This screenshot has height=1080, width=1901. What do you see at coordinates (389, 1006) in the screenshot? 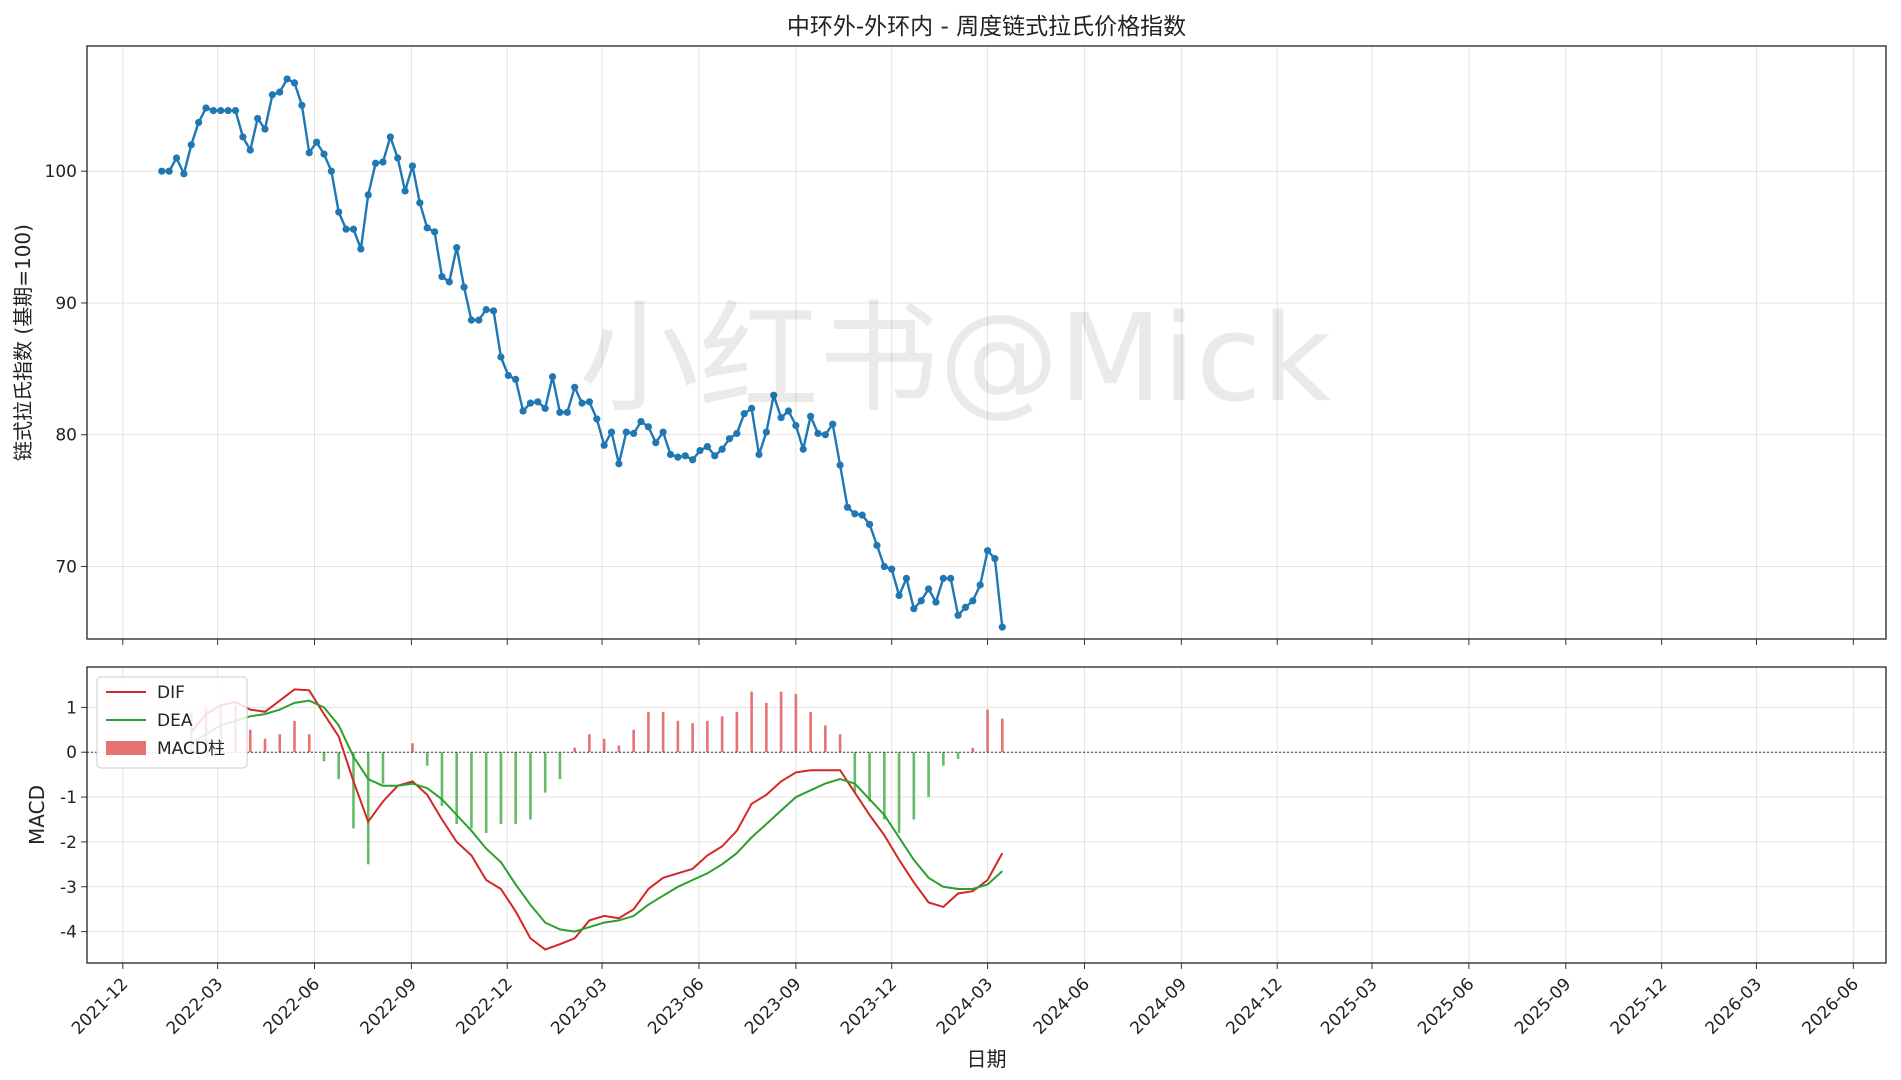
I see `x-tick-label: 2022-09` at bounding box center [389, 1006].